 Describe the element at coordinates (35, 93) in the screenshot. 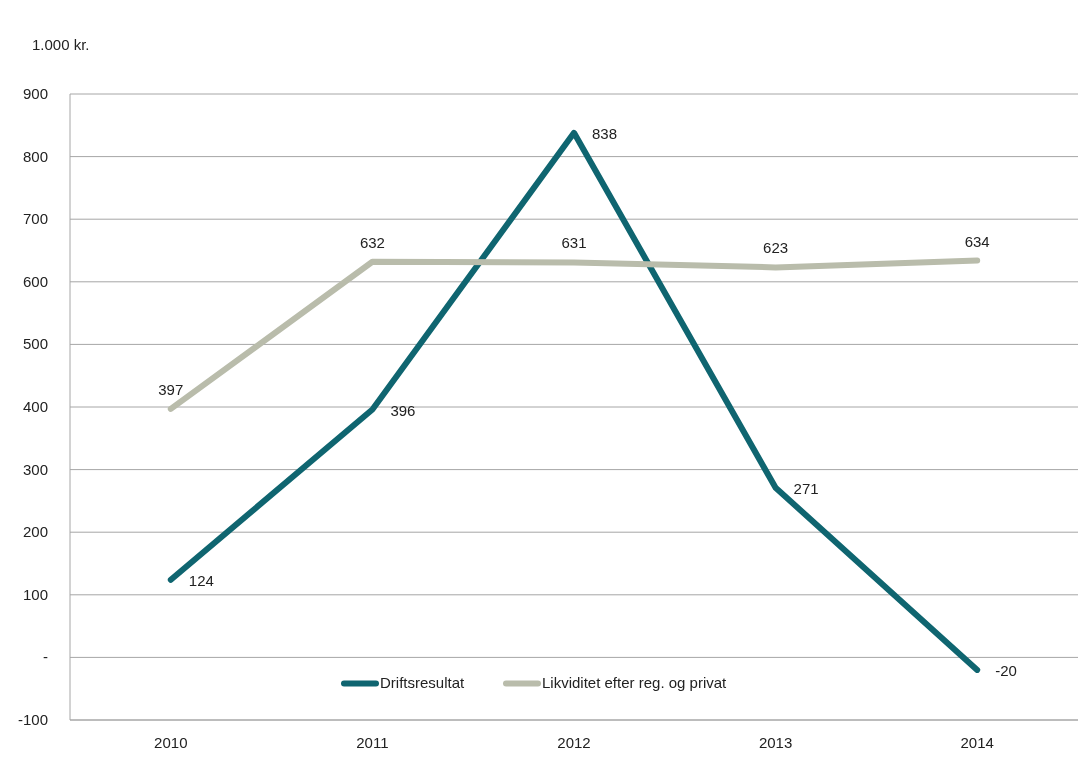

I see `y-tick-label: 900` at that location.